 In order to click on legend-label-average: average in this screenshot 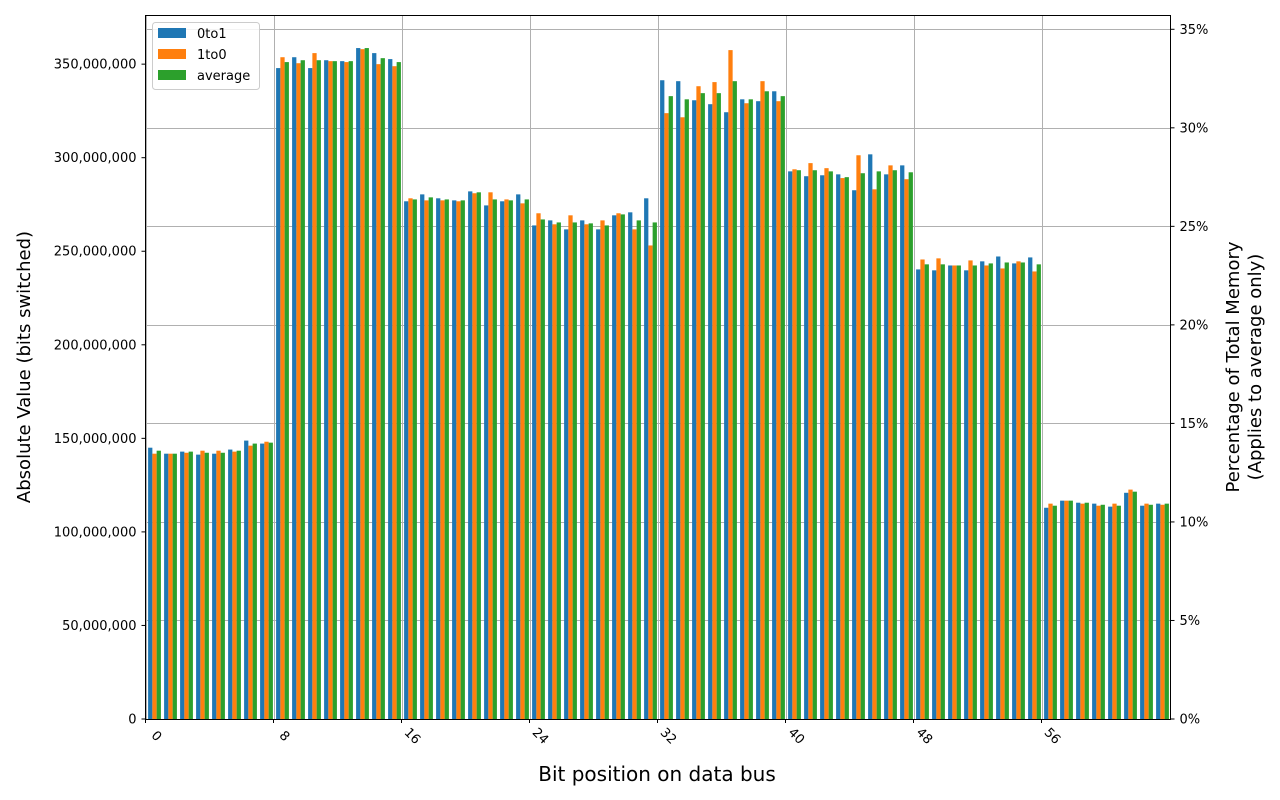, I will do `click(223, 76)`.